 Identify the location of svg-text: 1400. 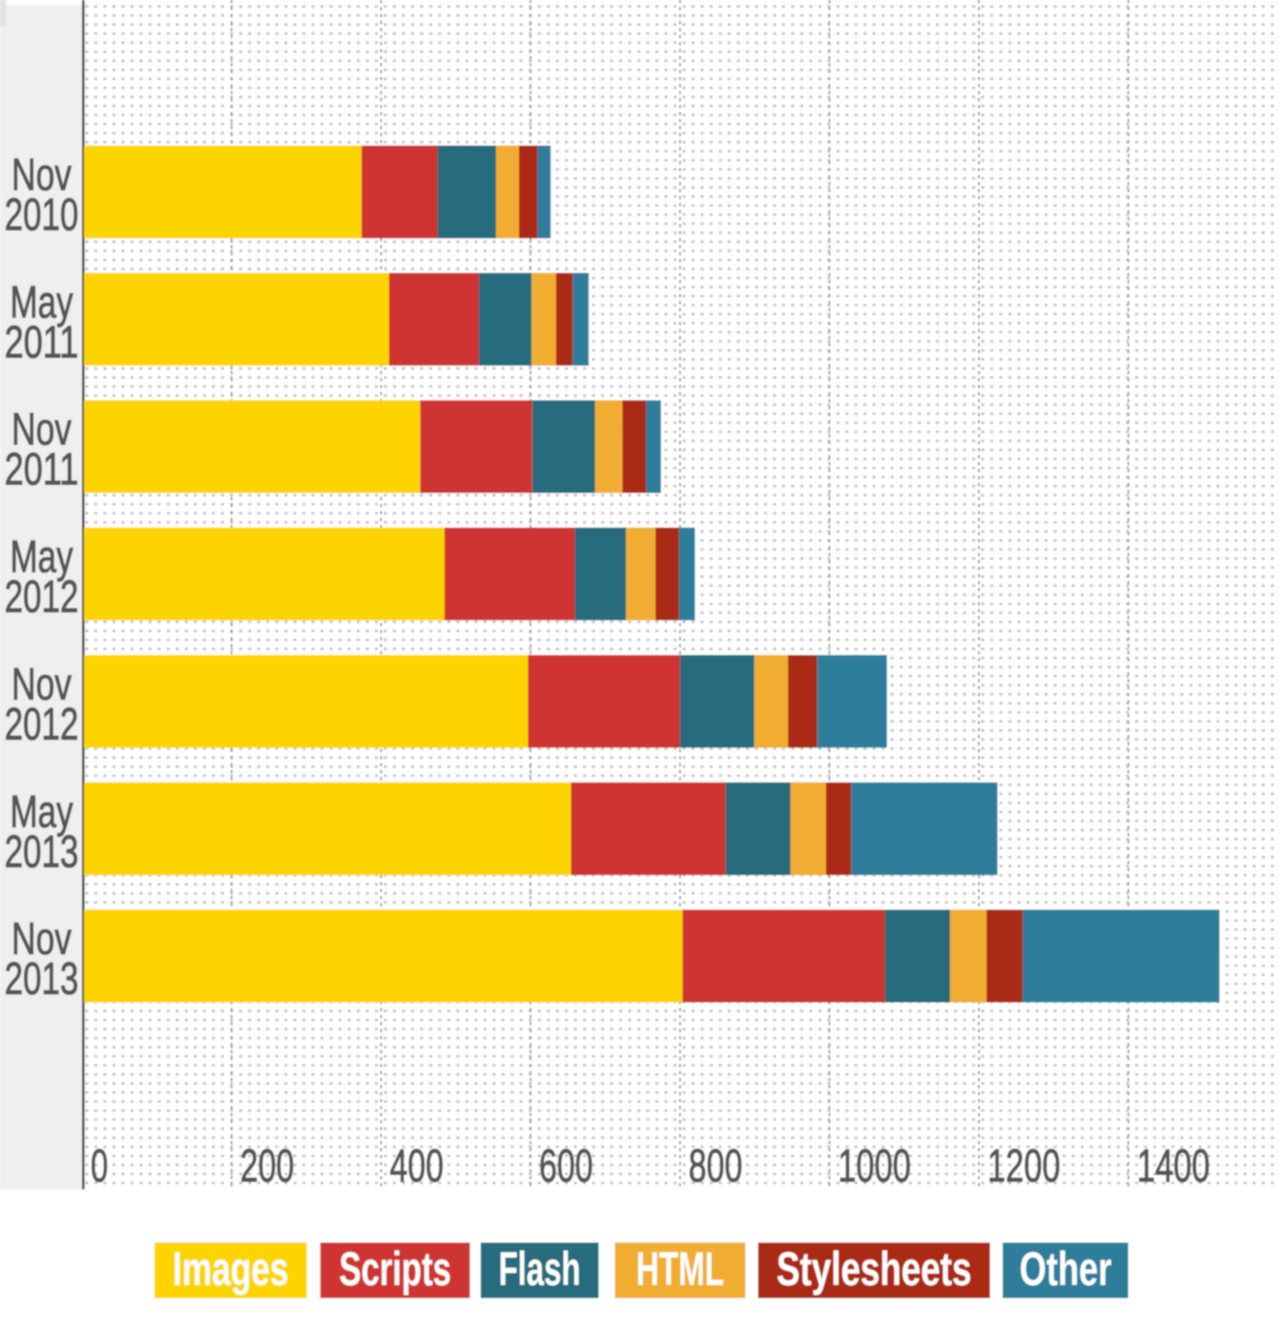
(1173, 1166).